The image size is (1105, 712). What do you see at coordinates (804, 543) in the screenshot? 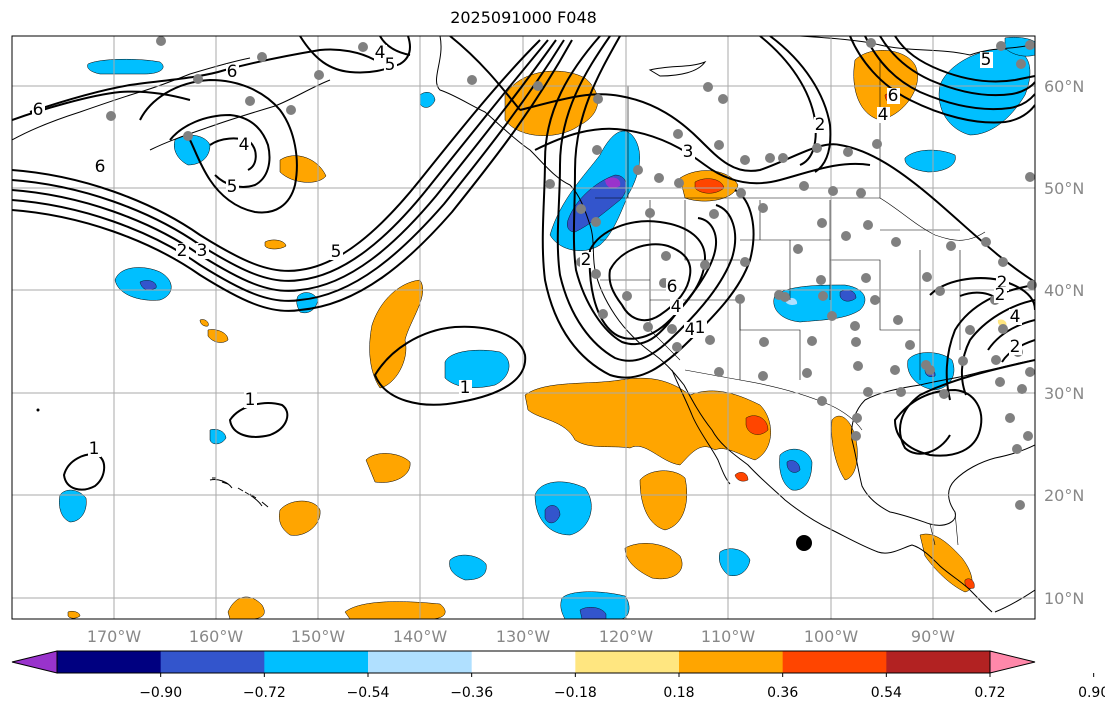
I see `highlighted-point-marker` at bounding box center [804, 543].